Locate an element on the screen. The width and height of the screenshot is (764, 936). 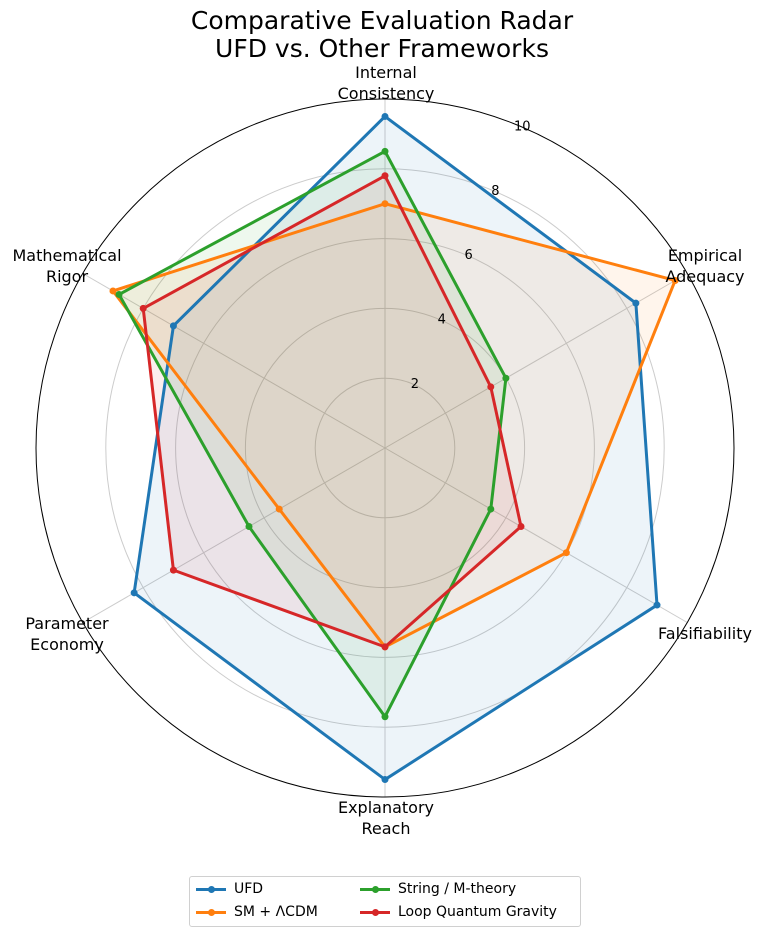
legend-item-lqg: Loop Quantum Gravity is located at coordinates (458, 912).